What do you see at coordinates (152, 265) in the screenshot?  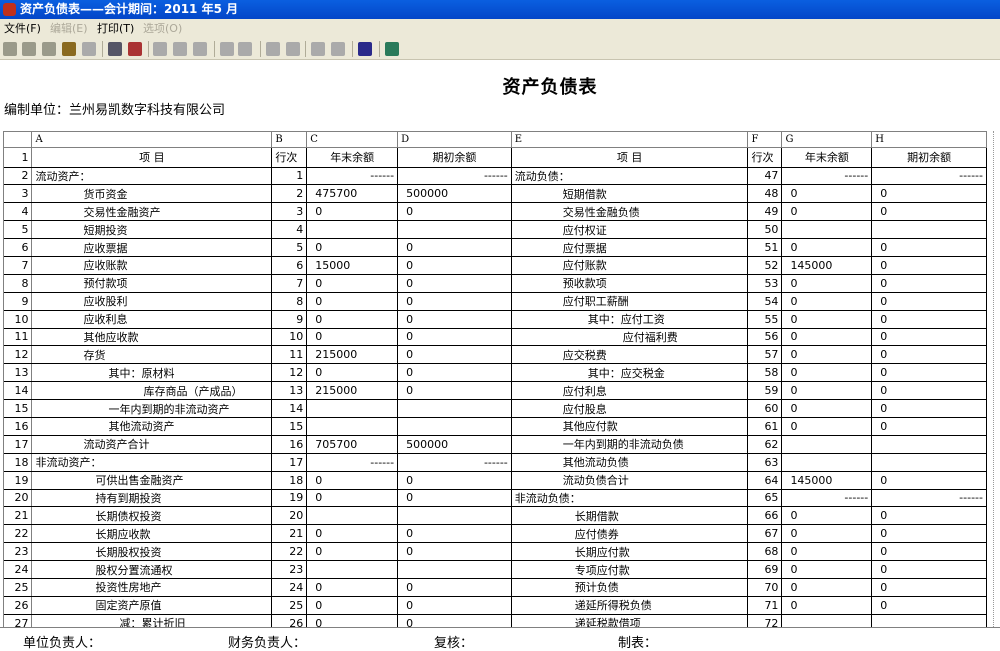 I see `asset-item: 应收账款` at bounding box center [152, 265].